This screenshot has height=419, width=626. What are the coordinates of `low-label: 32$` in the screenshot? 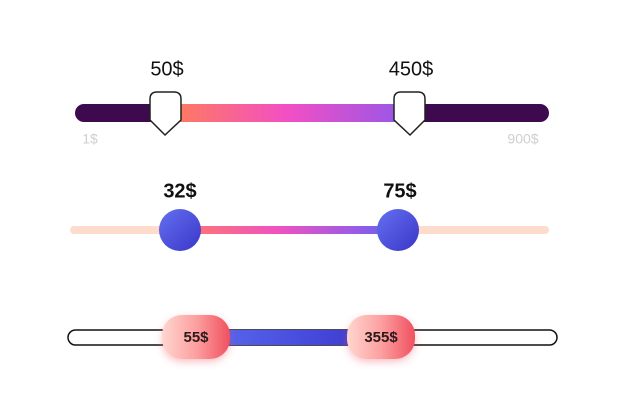 It's located at (179, 191).